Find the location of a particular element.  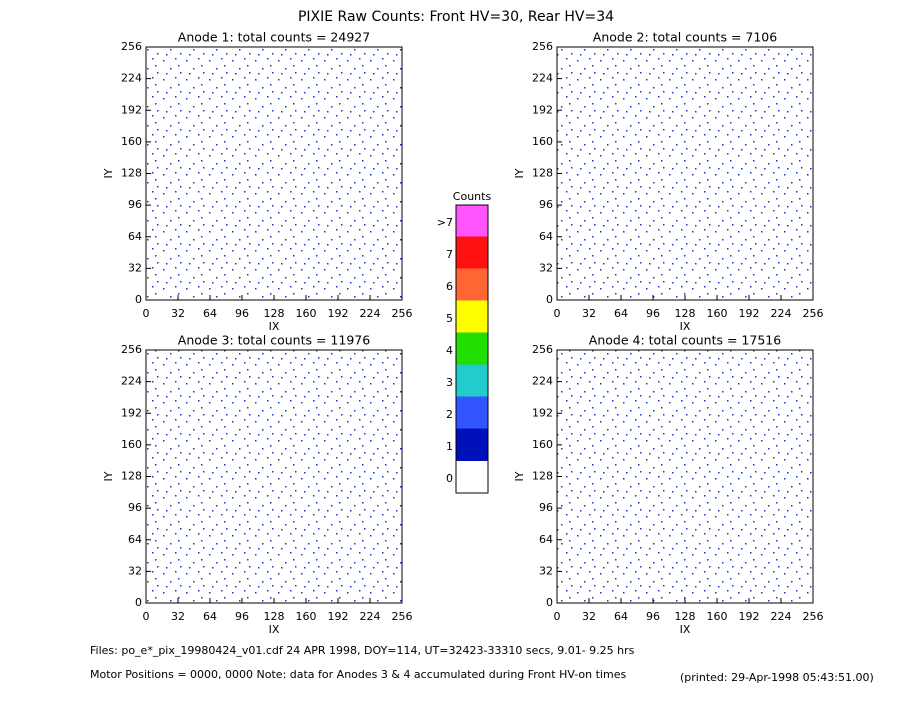

colorbar-label: 4 is located at coordinates (449, 350).